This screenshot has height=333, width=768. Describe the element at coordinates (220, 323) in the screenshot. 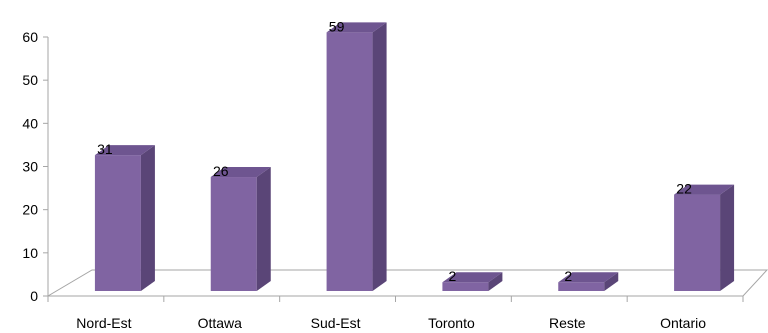

I see `x-tick-label: Ottawa` at that location.